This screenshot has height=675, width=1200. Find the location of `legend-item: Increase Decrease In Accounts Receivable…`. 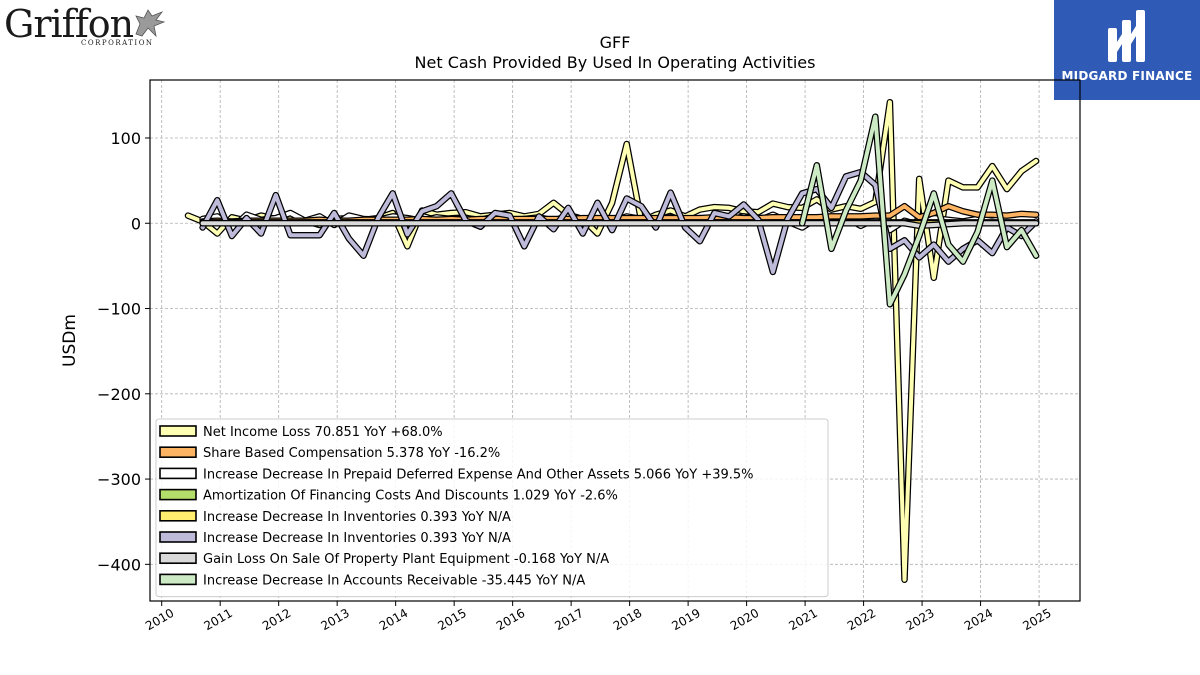

legend-item: Increase Decrease In Accounts Receivable… is located at coordinates (372, 580).